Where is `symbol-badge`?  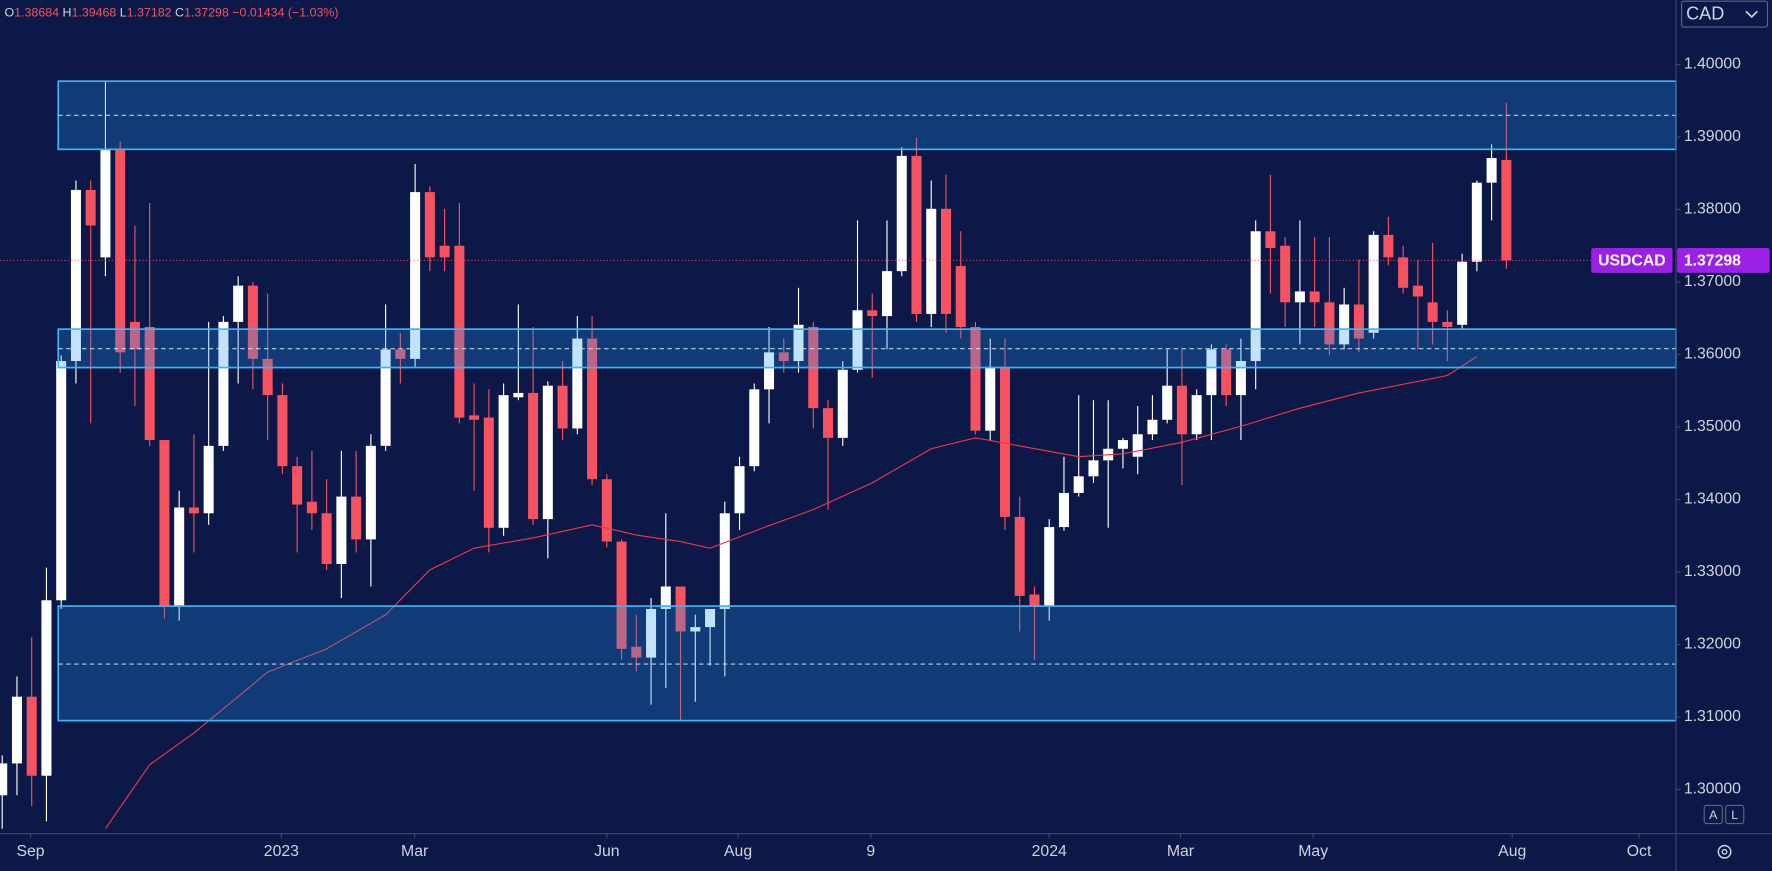 symbol-badge is located at coordinates (1632, 260).